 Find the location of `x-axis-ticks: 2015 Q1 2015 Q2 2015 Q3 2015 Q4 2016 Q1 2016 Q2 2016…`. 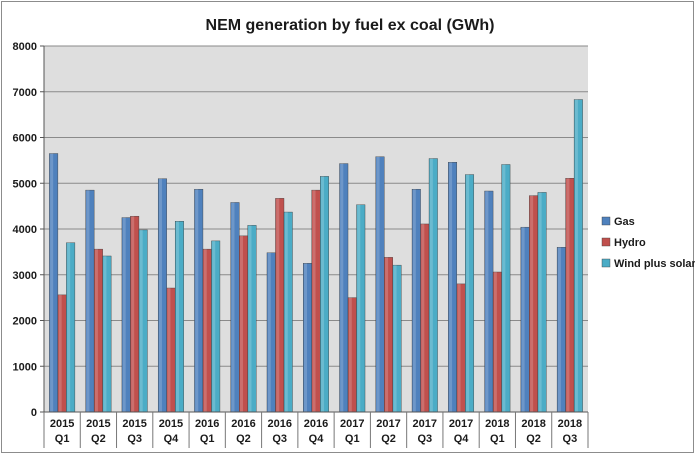

x-axis-ticks: 2015 Q1 2015 Q2 2015 Q3 2015 Q4 2016 Q1 2016 Q2 2016… is located at coordinates (316, 430).